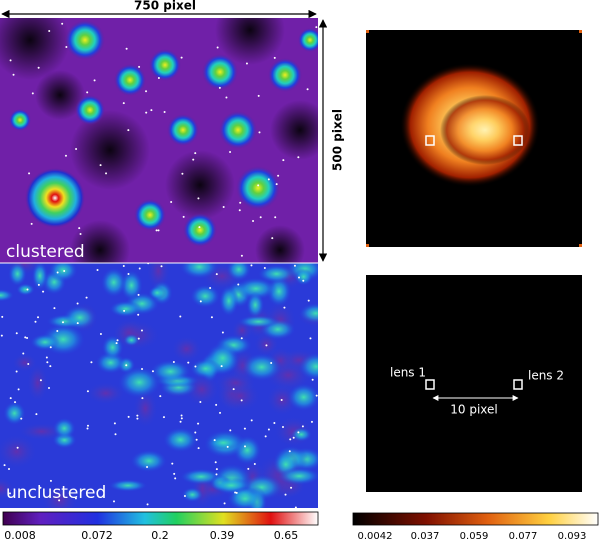  I want to click on colorbar, so click(160, 518).